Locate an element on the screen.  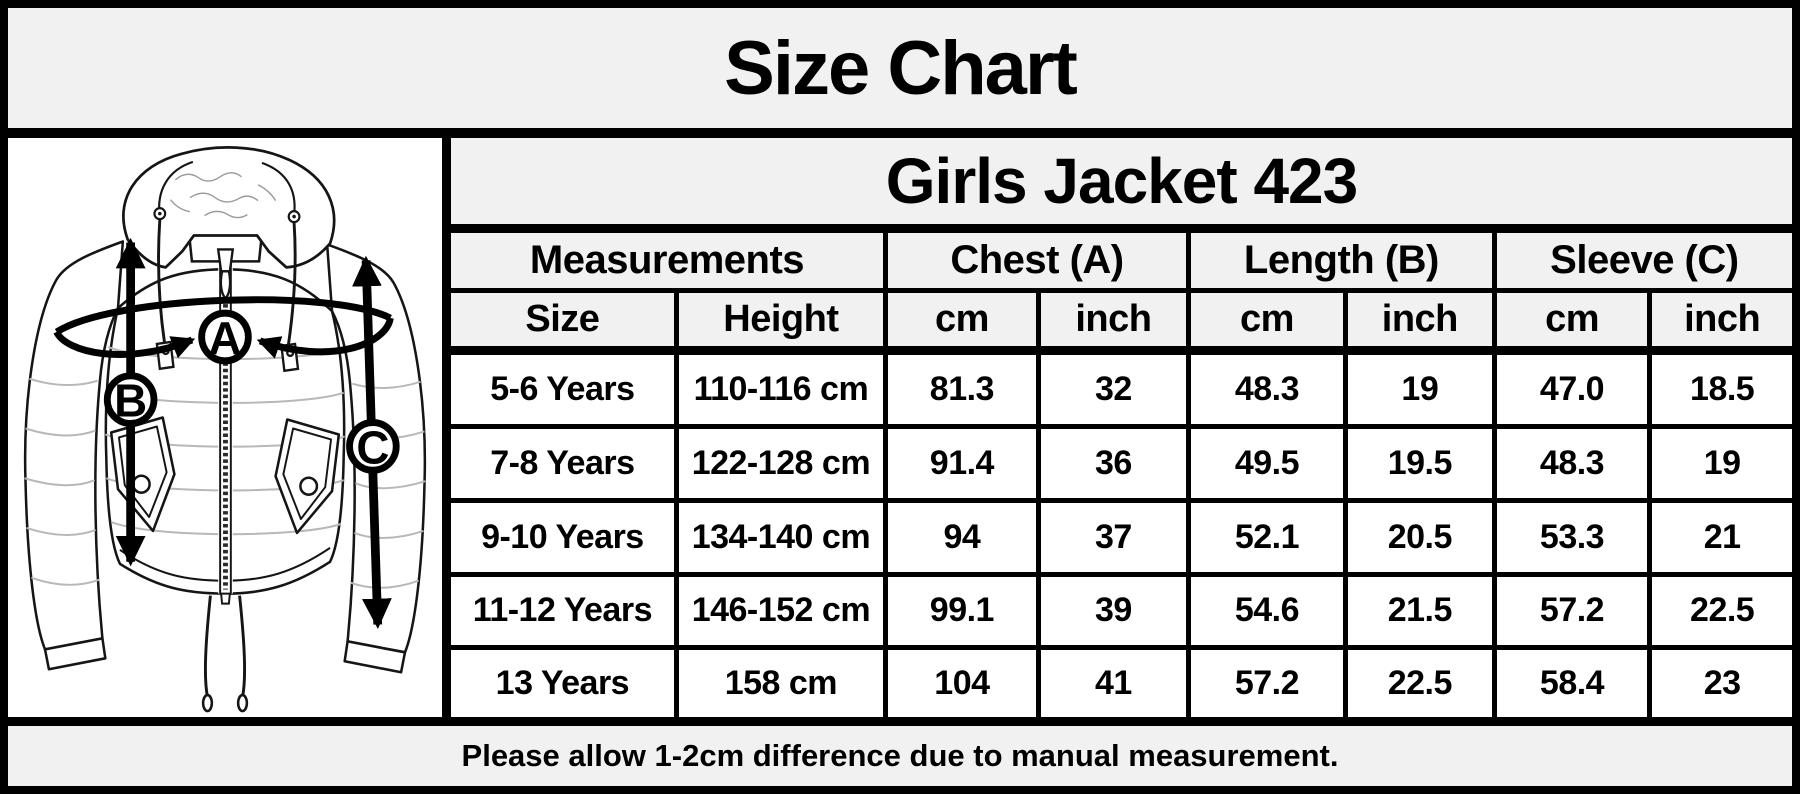
col-size: Size is located at coordinates (565, 321).